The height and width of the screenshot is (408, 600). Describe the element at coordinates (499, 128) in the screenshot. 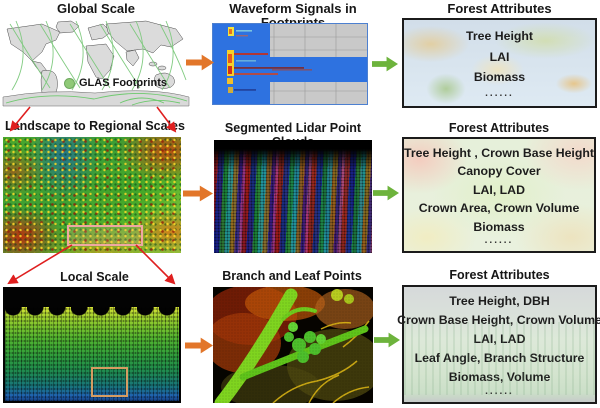

I see `title-forest-attributes-2: Forest Attributes` at that location.